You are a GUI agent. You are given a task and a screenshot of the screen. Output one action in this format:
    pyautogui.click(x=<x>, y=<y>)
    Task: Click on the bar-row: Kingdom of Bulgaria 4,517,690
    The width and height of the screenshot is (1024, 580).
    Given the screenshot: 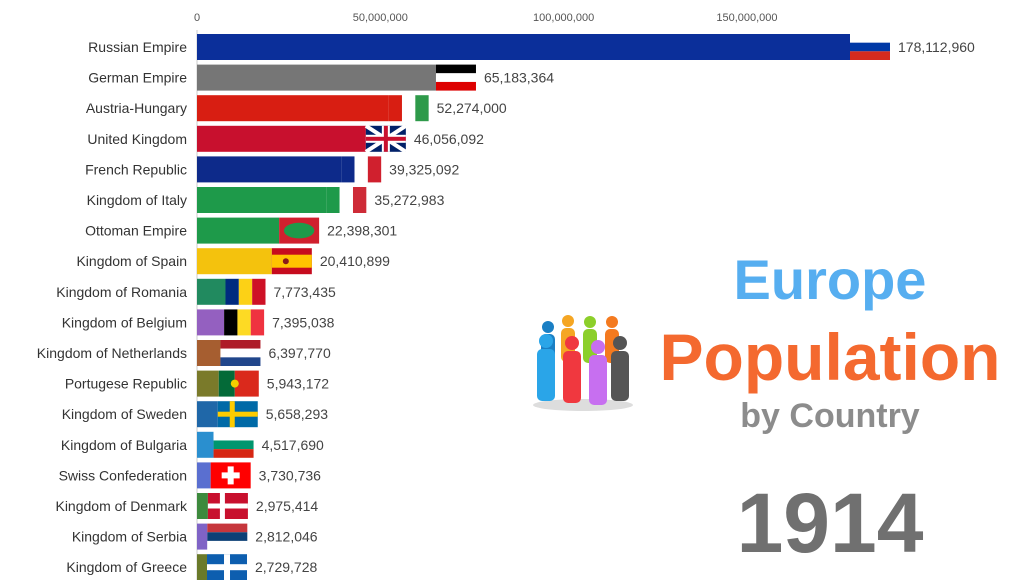 What is the action you would take?
    pyautogui.click(x=192, y=444)
    